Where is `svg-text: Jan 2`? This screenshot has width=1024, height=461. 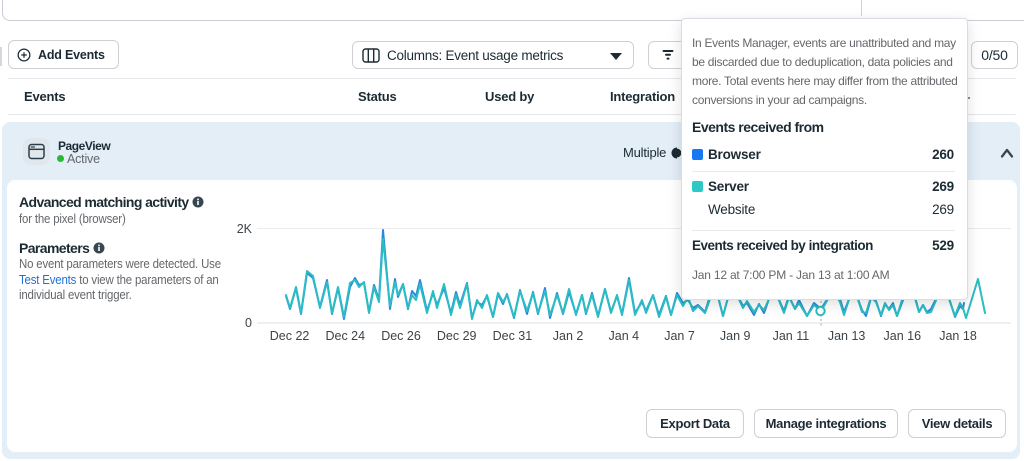 svg-text: Jan 2 is located at coordinates (568, 336).